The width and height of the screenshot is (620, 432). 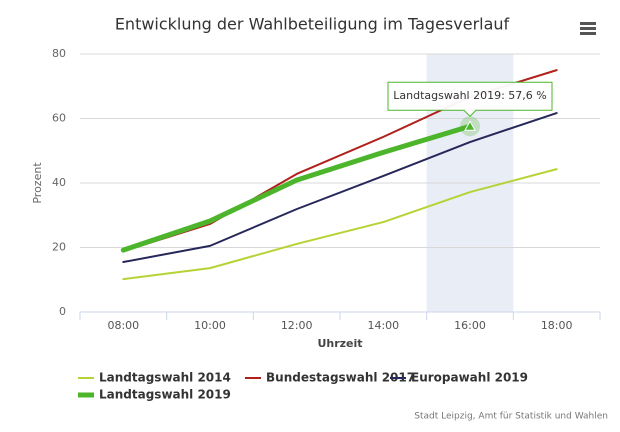 I want to click on x-tick-label: 18:00, so click(x=557, y=325).